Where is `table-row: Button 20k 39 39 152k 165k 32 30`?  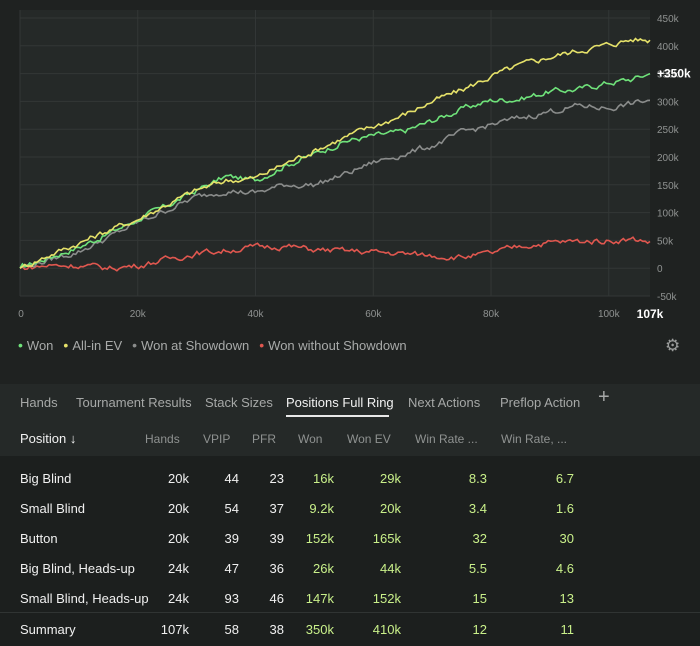
table-row: Button 20k 39 39 152k 165k 32 30 is located at coordinates (350, 538).